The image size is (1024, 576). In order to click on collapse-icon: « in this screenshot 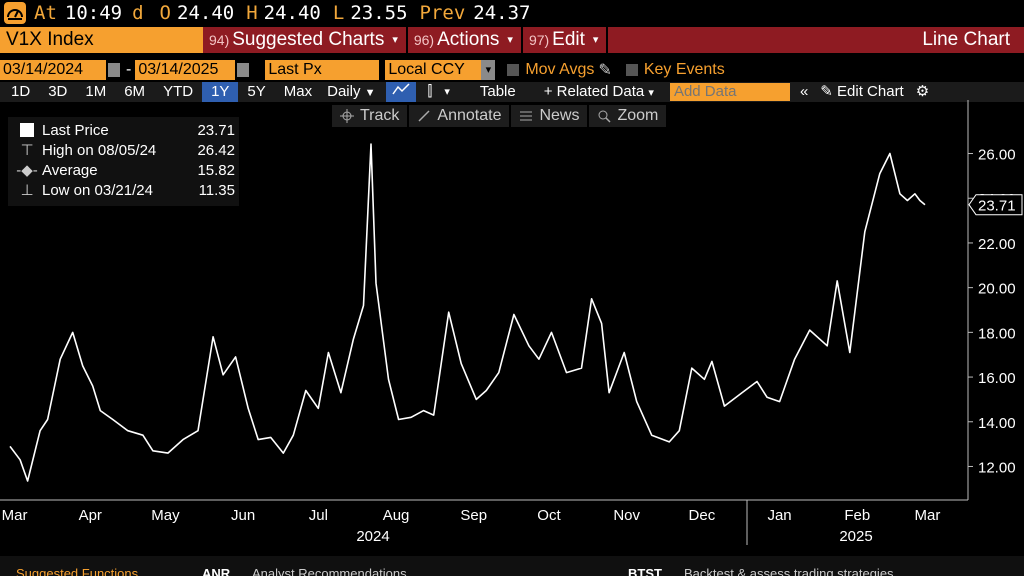, I will do `click(804, 91)`.